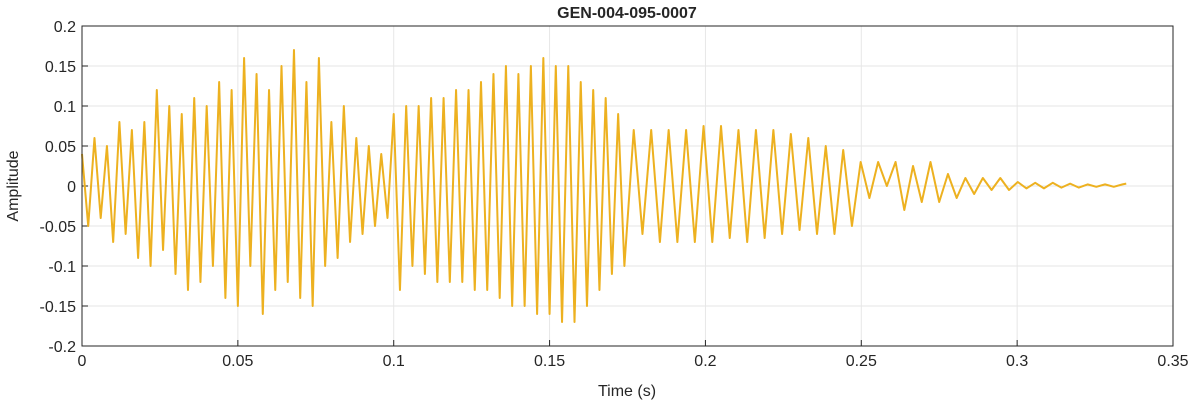 Image resolution: width=1193 pixels, height=404 pixels. What do you see at coordinates (82, 361) in the screenshot?
I see `x-tick-label: 0` at bounding box center [82, 361].